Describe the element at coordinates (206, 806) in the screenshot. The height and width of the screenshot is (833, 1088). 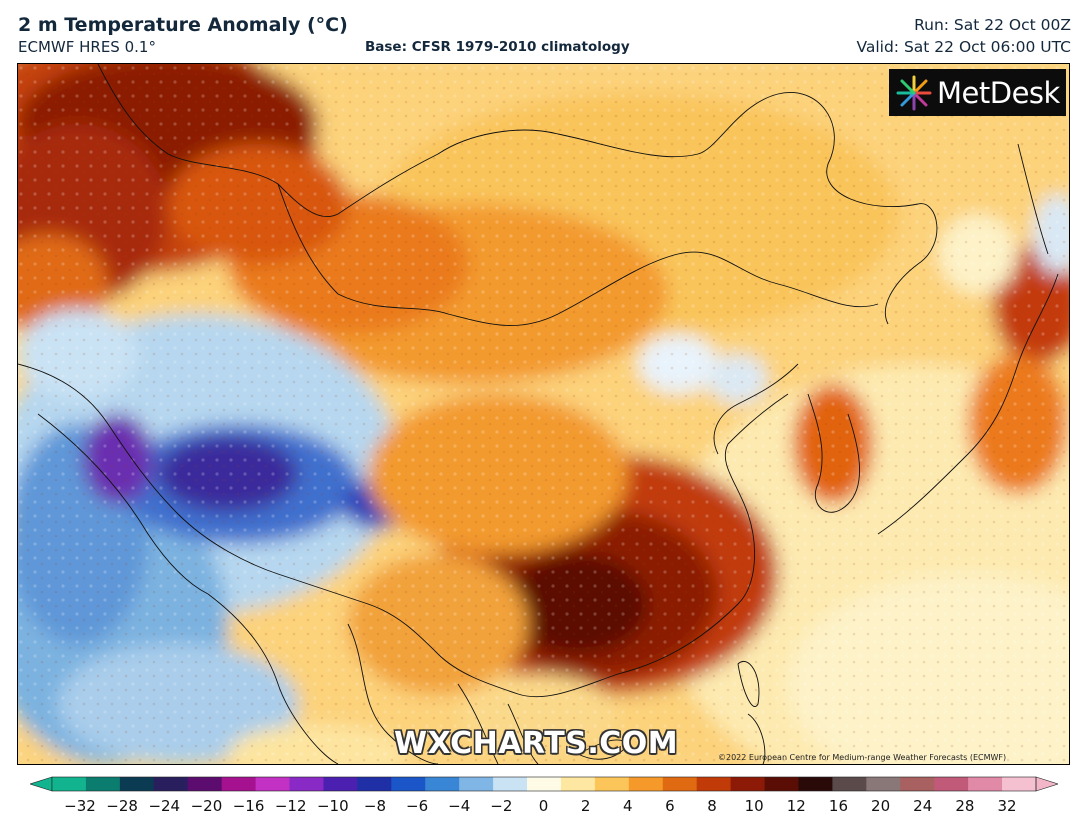
I see `colorbar-tick-label: −20` at that location.